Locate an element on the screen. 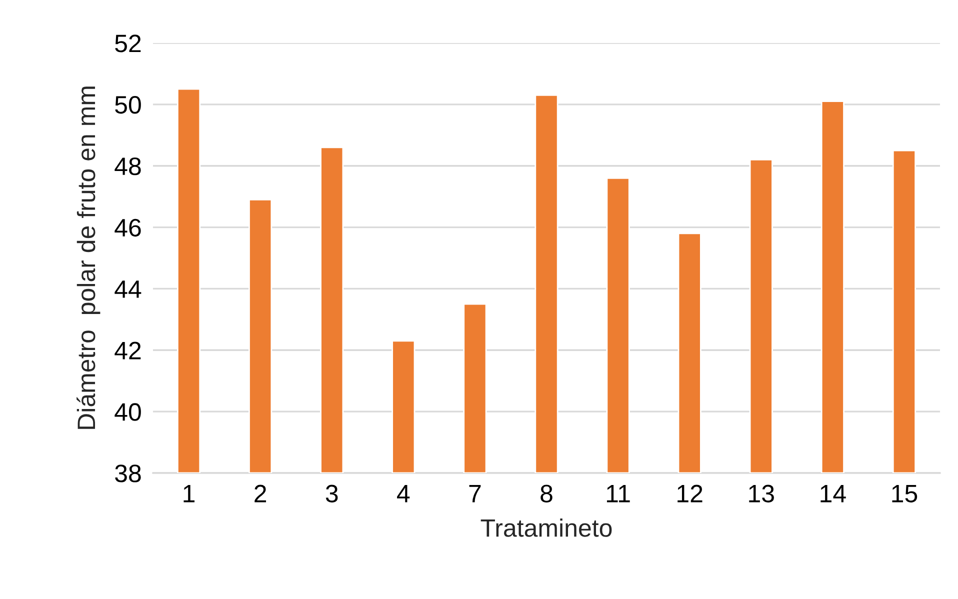  x-tick-label: 2 is located at coordinates (260, 493).